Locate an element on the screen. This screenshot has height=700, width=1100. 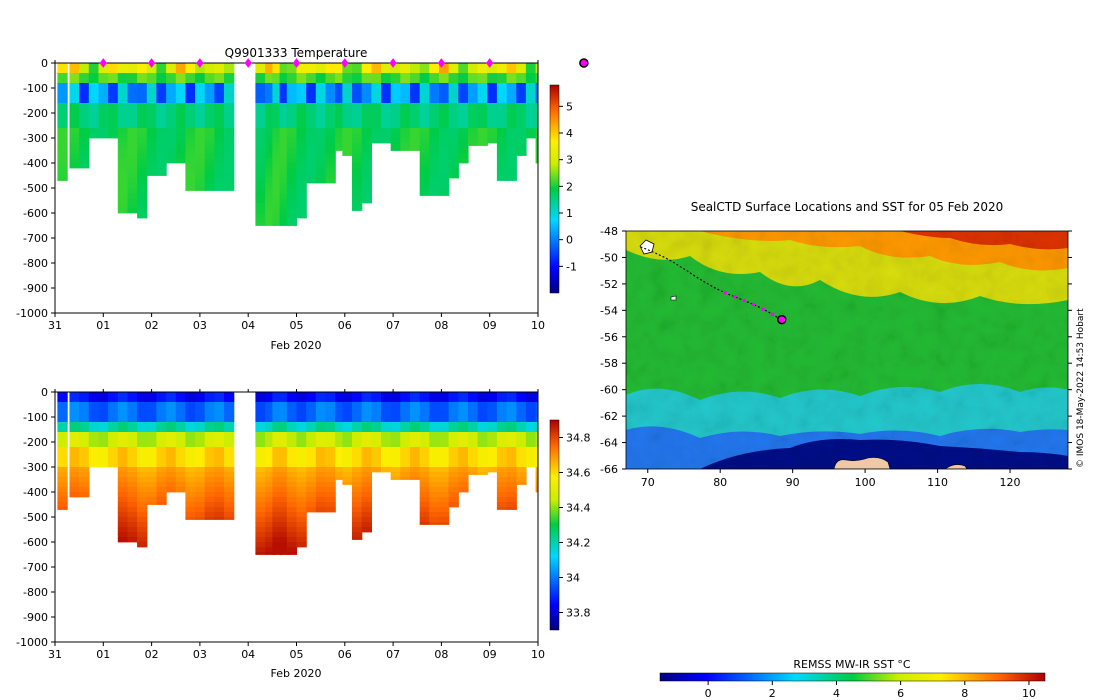
sst-colorbar-tick-label: 6 is located at coordinates (900, 693).